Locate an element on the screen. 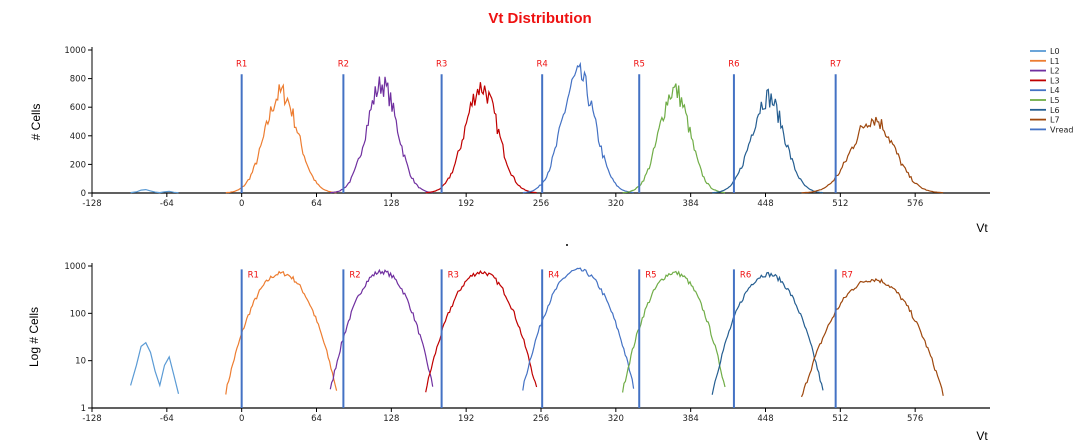 The image size is (1080, 440). top-y-axis-label: # Cells is located at coordinates (36, 122).